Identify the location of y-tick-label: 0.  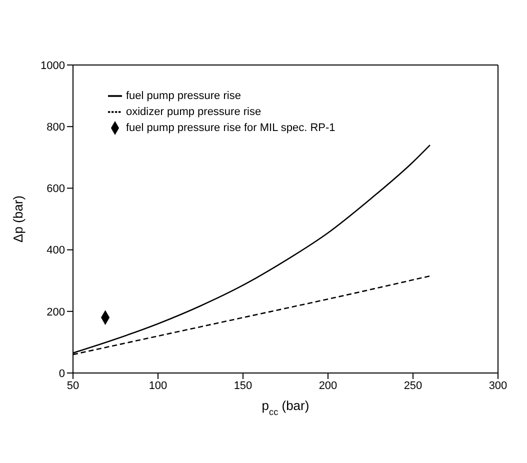
(61, 374).